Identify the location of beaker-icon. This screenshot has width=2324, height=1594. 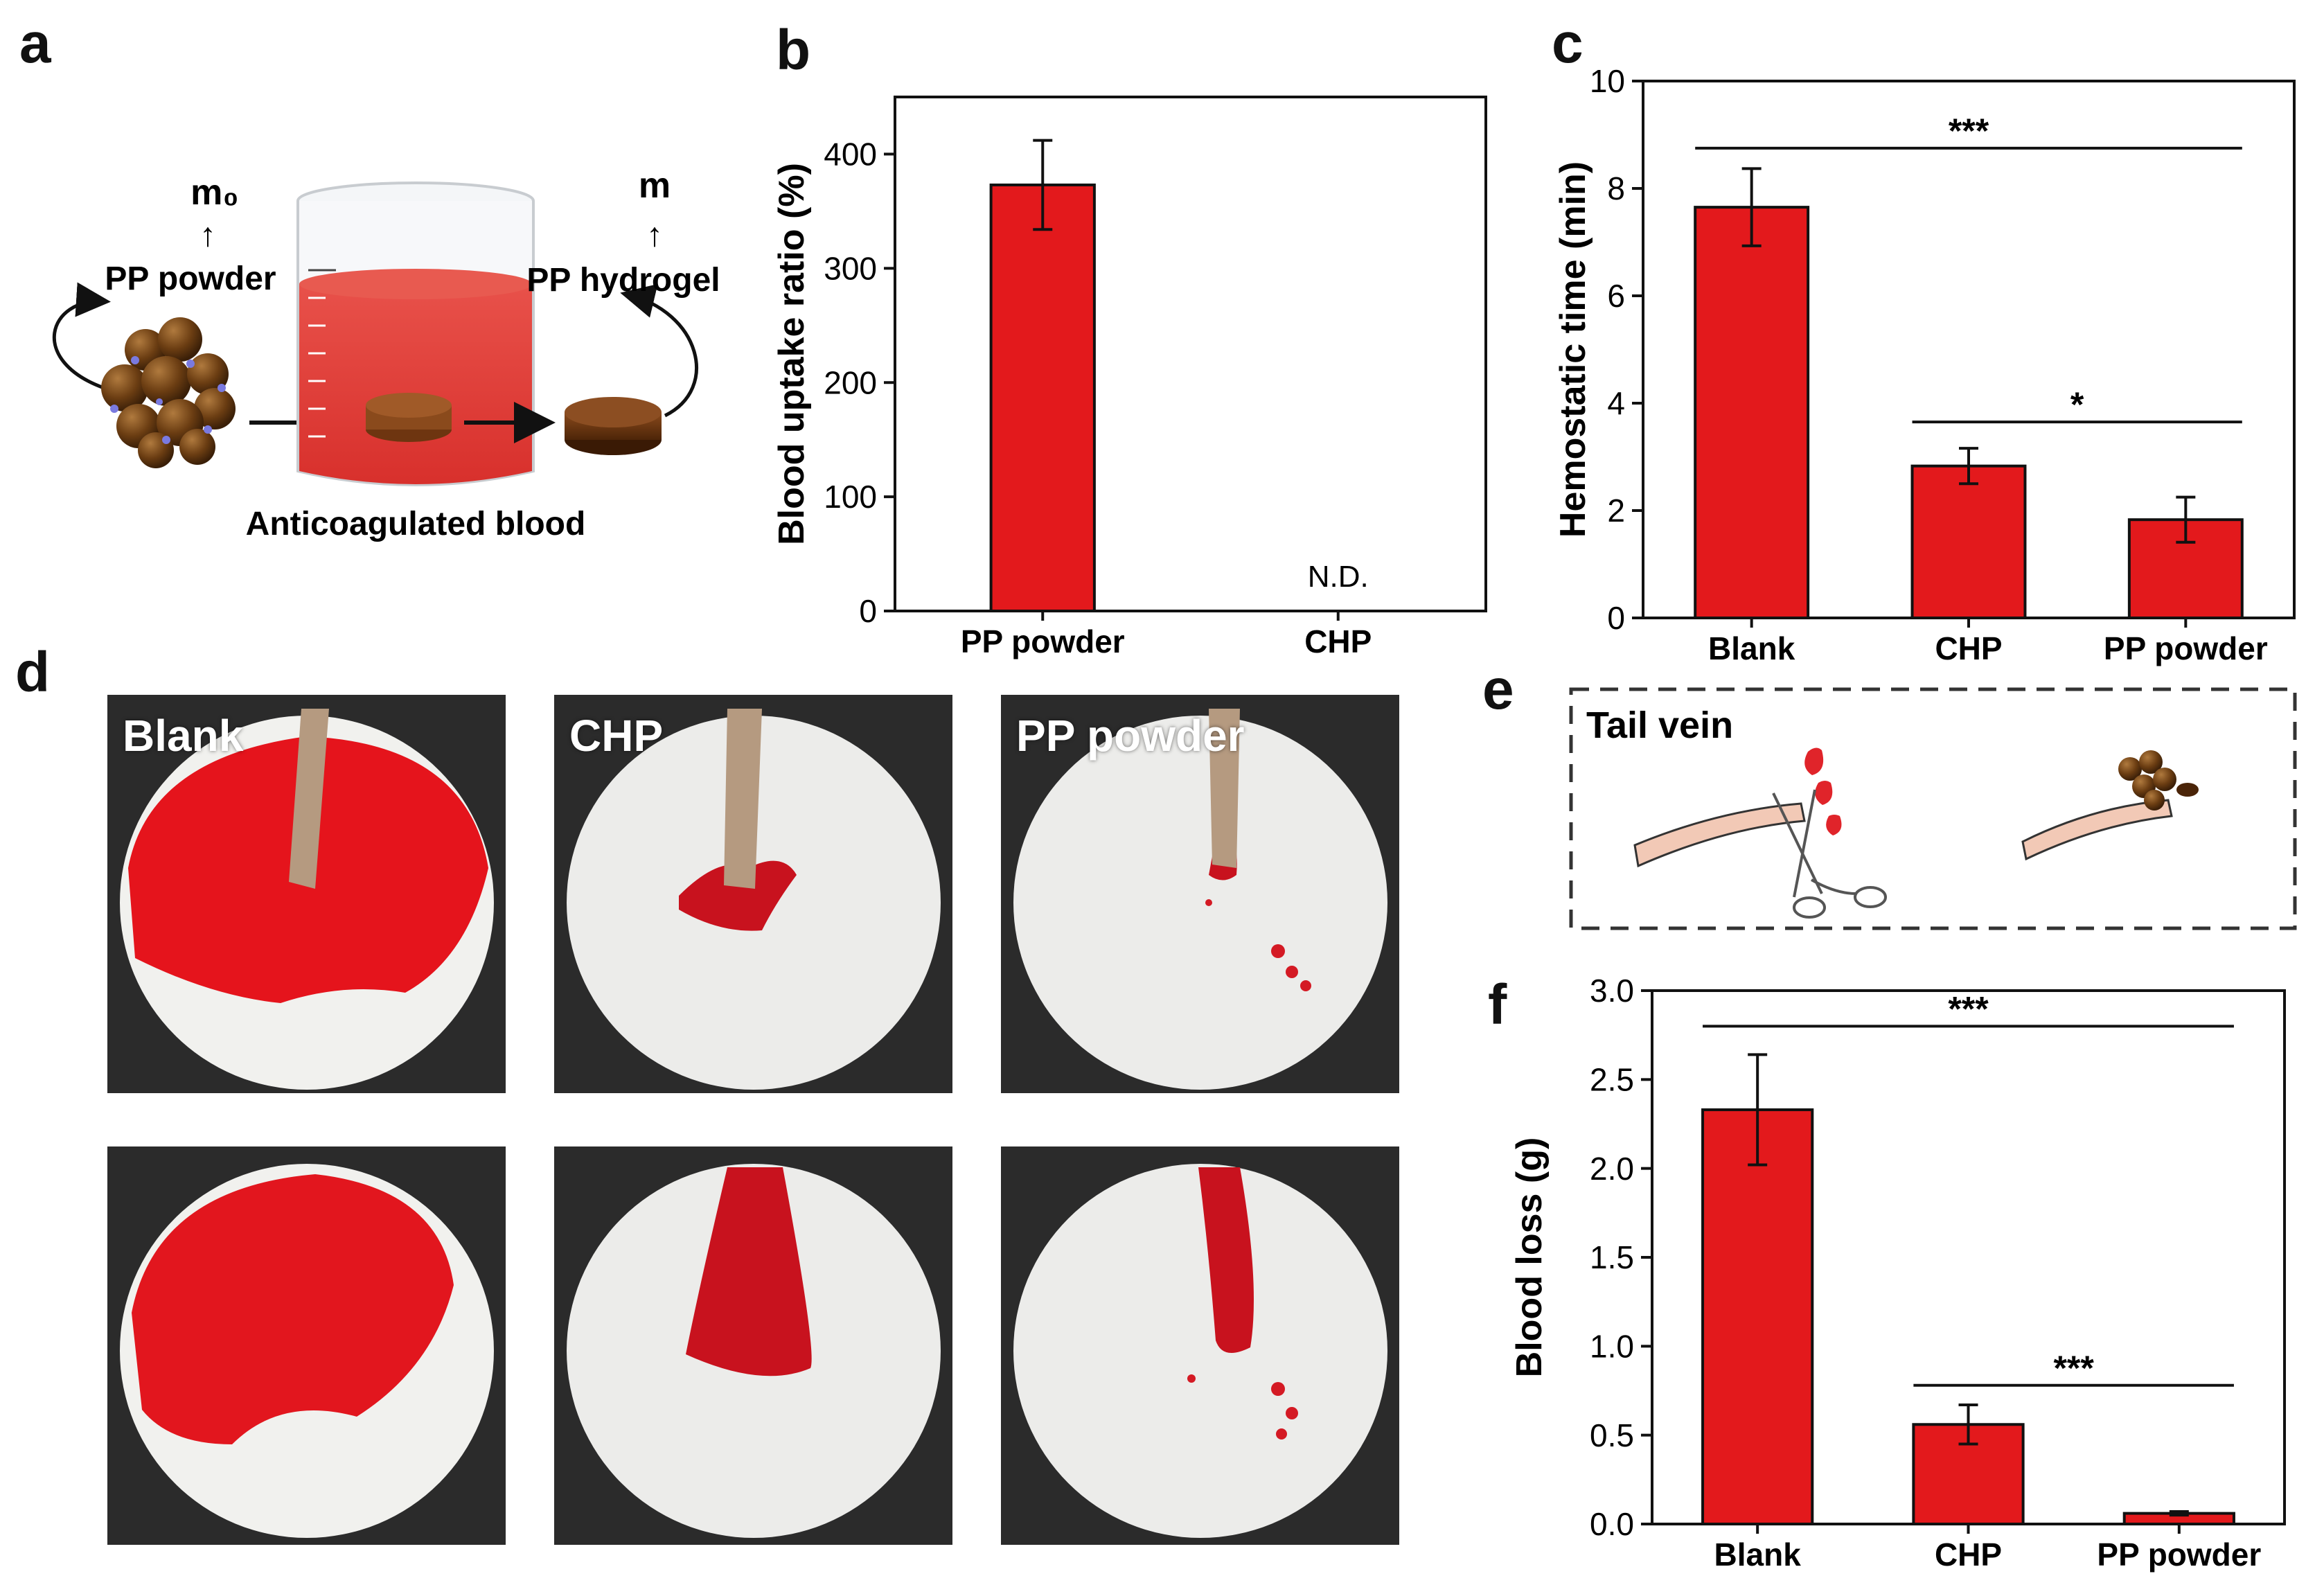
(415, 333).